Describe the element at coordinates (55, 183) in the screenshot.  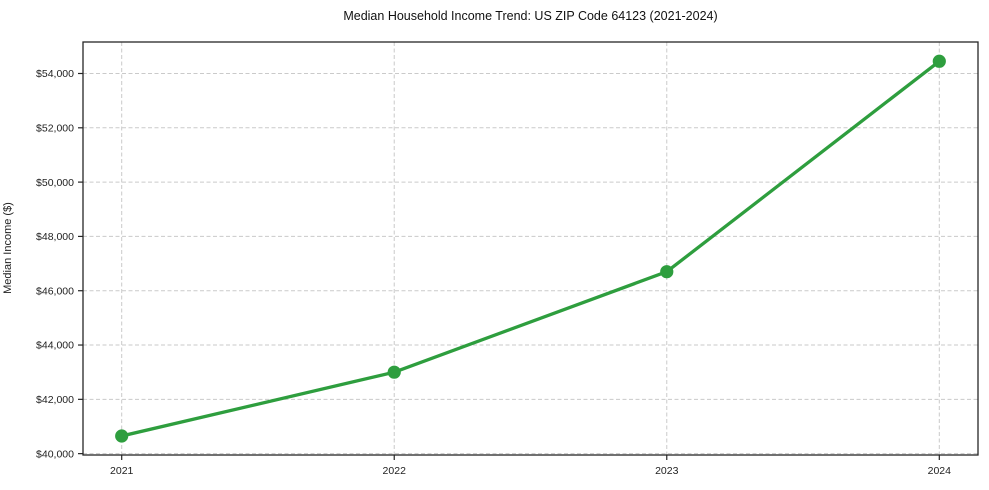
I see `y-tick-label: $50,000` at that location.